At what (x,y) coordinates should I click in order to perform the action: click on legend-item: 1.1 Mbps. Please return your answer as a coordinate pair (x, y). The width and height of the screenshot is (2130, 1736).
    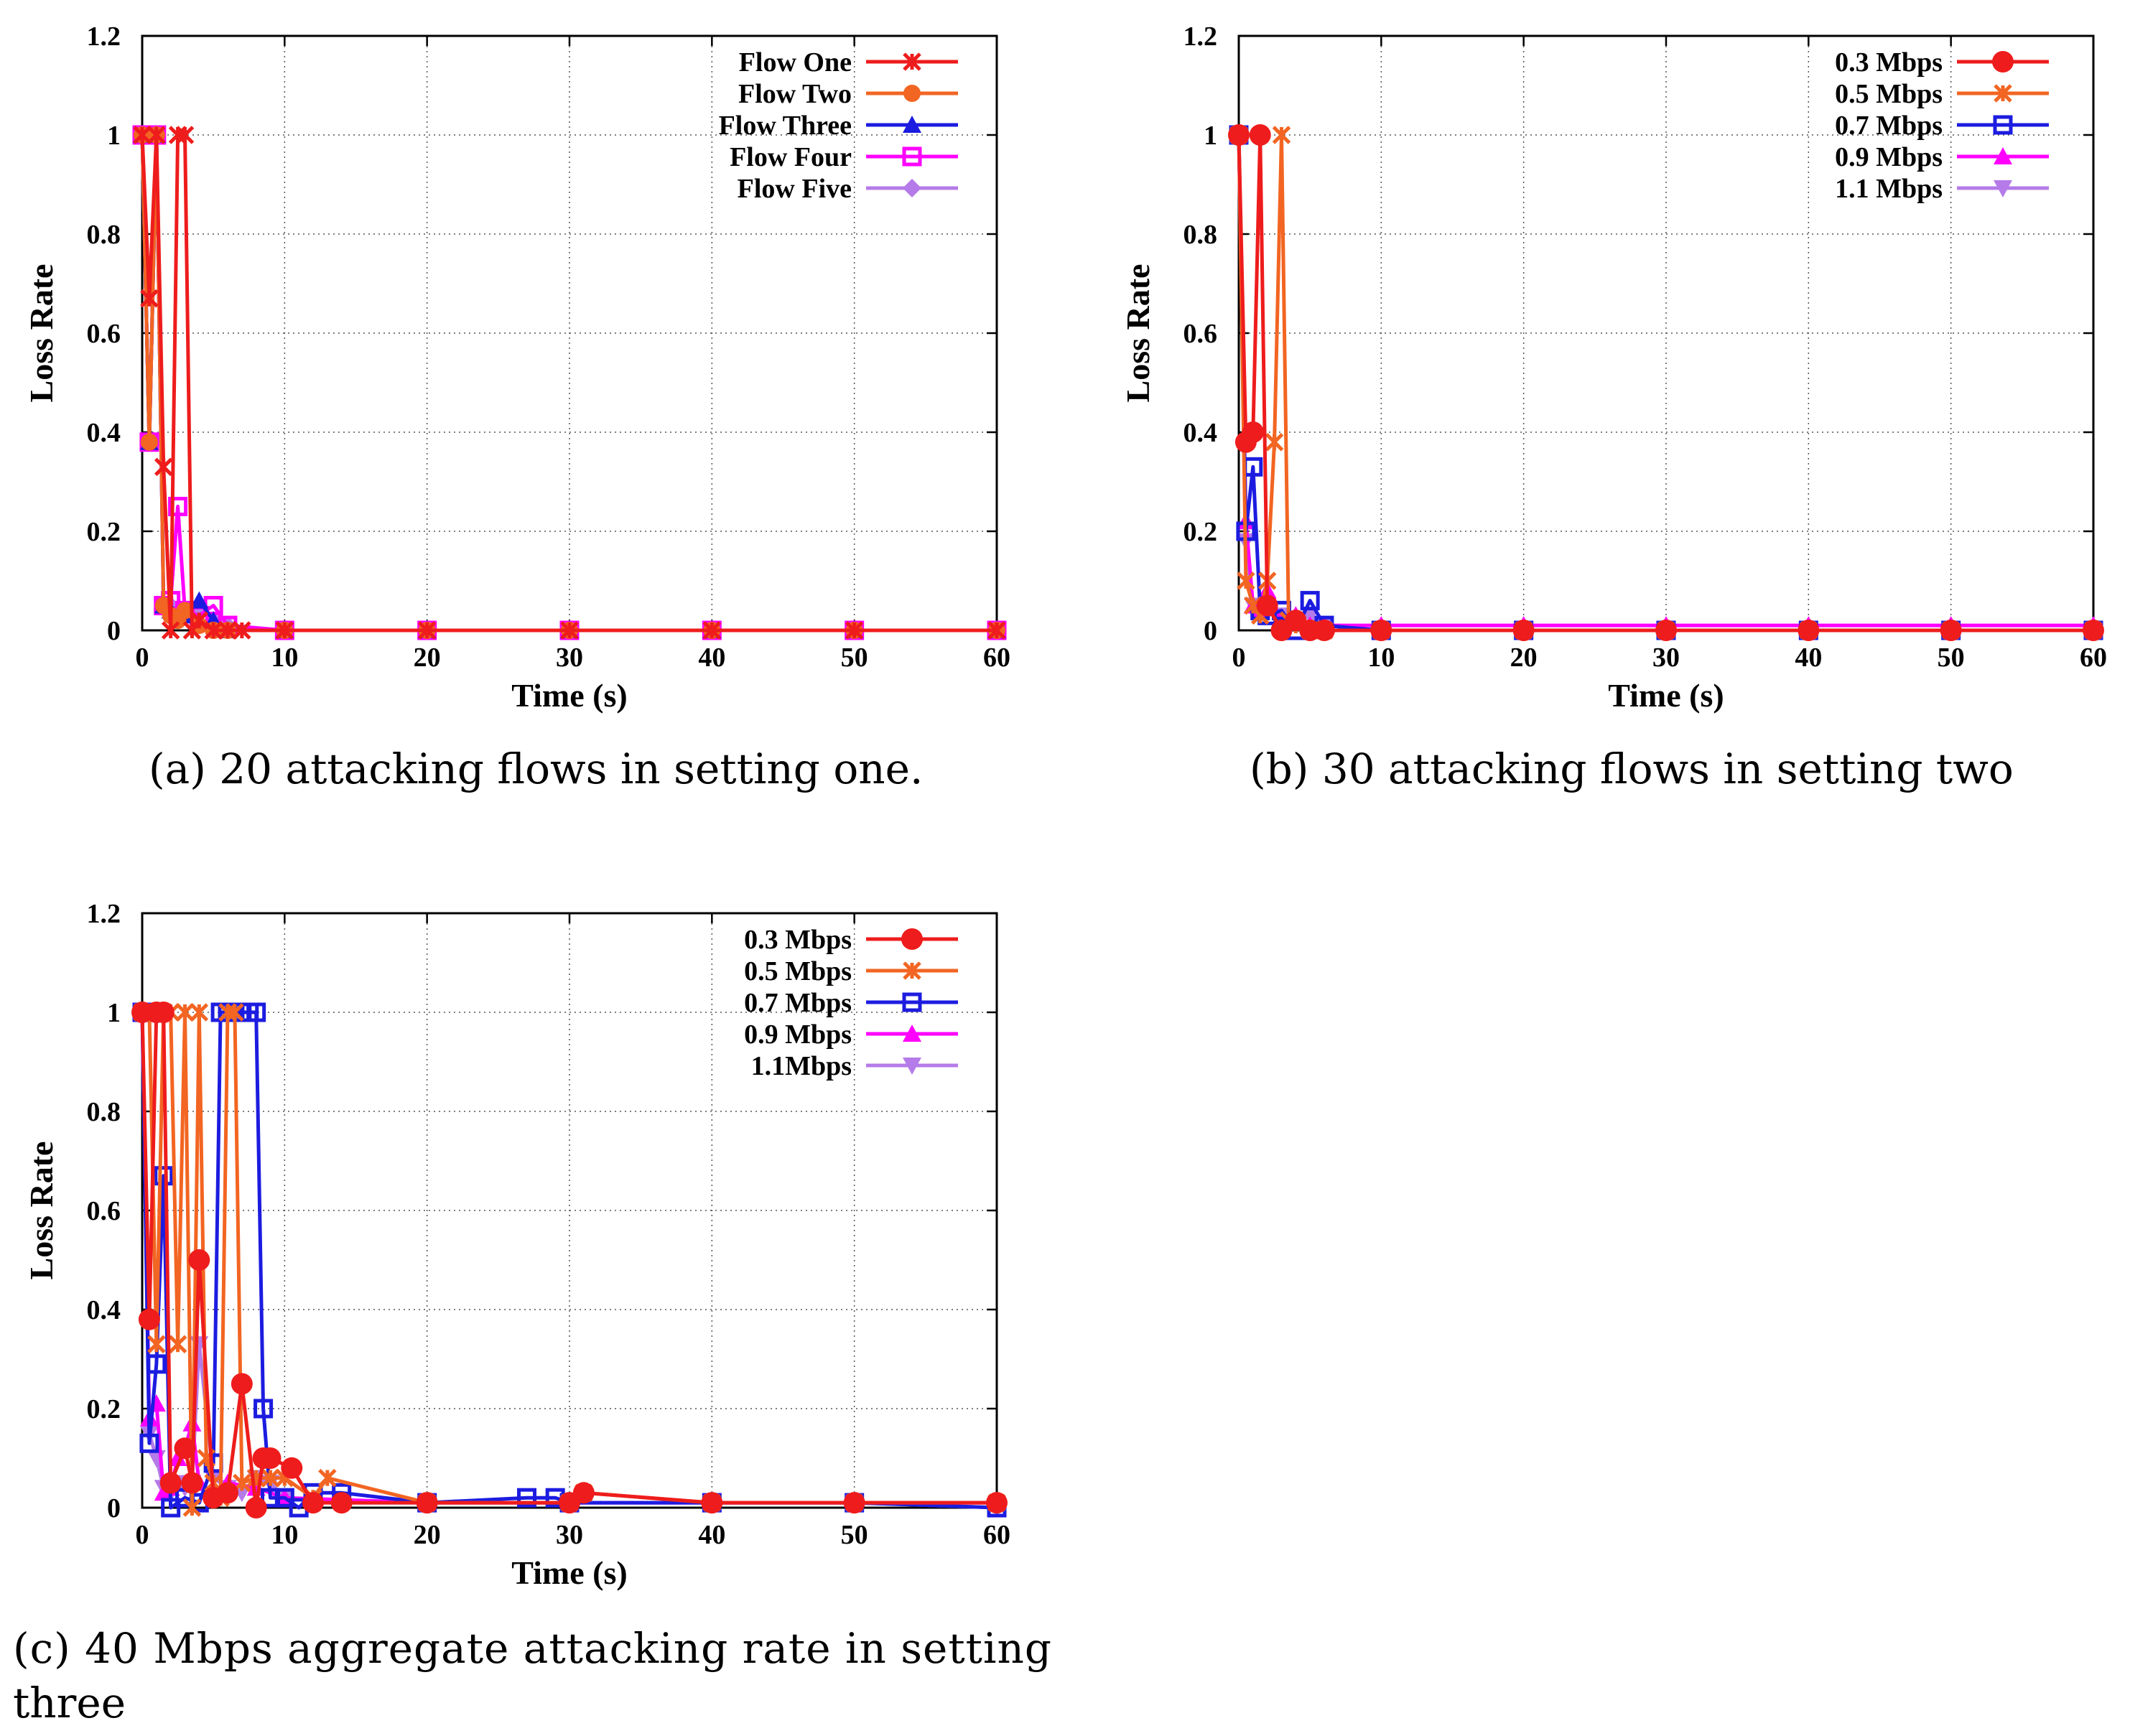
    Looking at the image, I should click on (1942, 189).